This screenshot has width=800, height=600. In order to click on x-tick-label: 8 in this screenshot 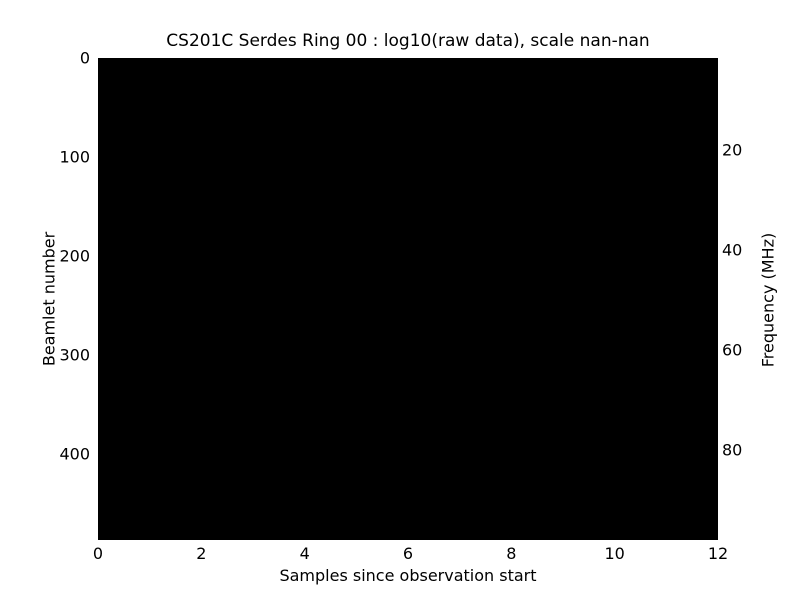, I will do `click(511, 553)`.